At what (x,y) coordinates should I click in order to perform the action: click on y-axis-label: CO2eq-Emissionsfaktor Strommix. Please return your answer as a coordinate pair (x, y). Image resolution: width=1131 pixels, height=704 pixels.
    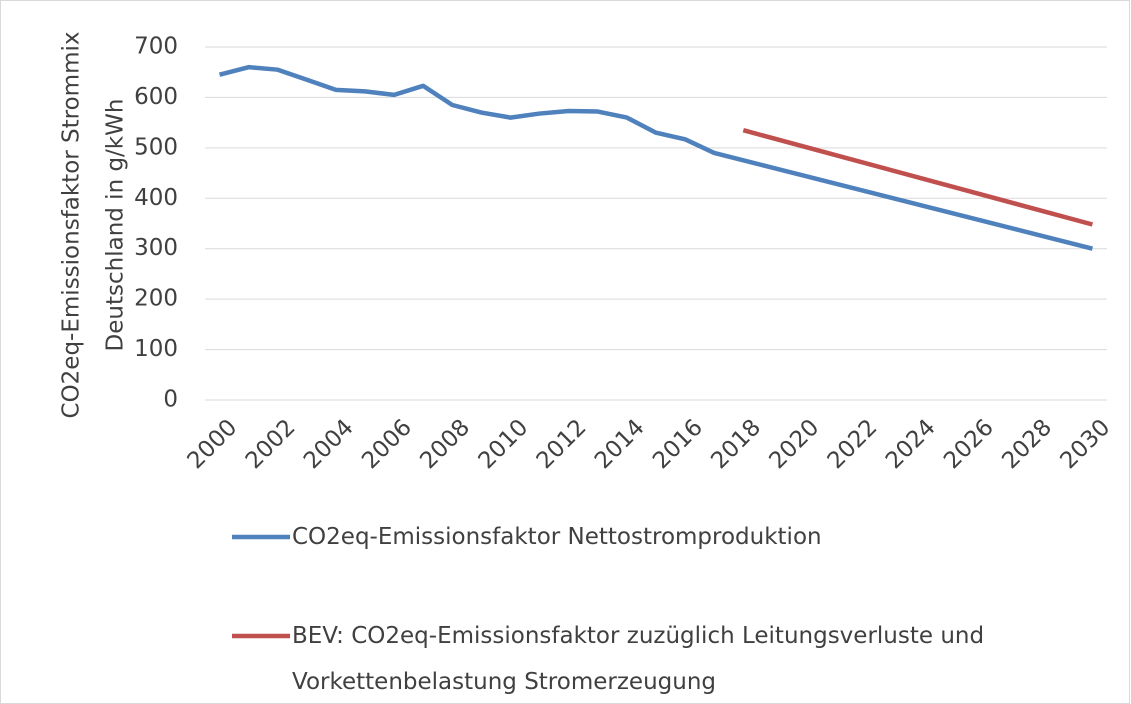
    Looking at the image, I should click on (72, 225).